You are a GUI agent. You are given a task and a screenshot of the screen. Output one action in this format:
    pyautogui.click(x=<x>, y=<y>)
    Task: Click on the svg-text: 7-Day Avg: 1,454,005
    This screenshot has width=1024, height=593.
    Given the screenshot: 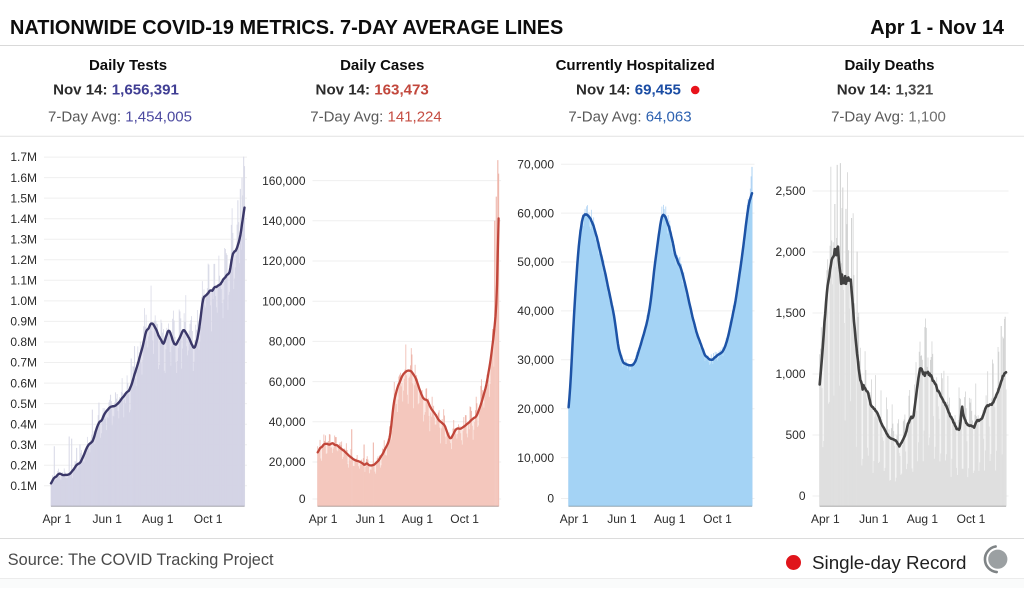 What is the action you would take?
    pyautogui.click(x=120, y=117)
    